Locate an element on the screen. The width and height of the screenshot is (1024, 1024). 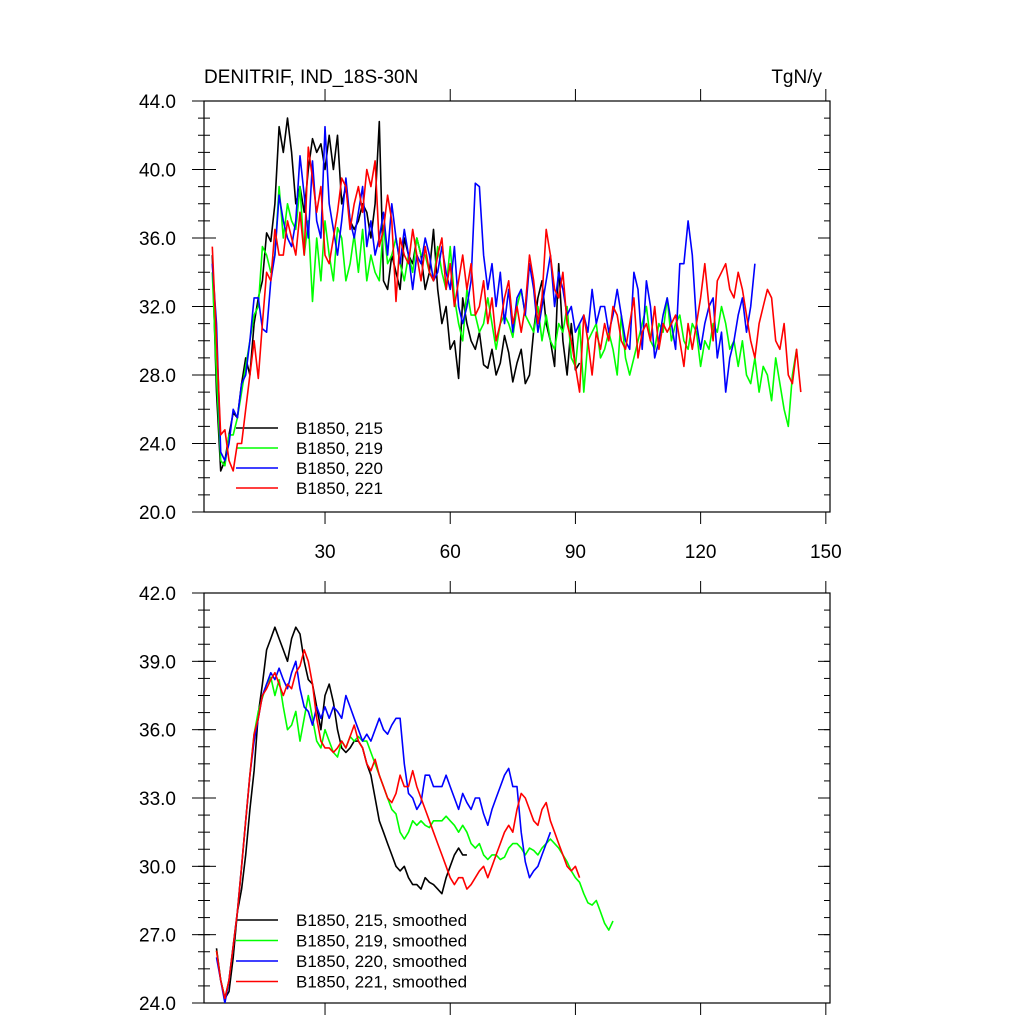
legend-label: B1850, 215 is located at coordinates (339, 428).